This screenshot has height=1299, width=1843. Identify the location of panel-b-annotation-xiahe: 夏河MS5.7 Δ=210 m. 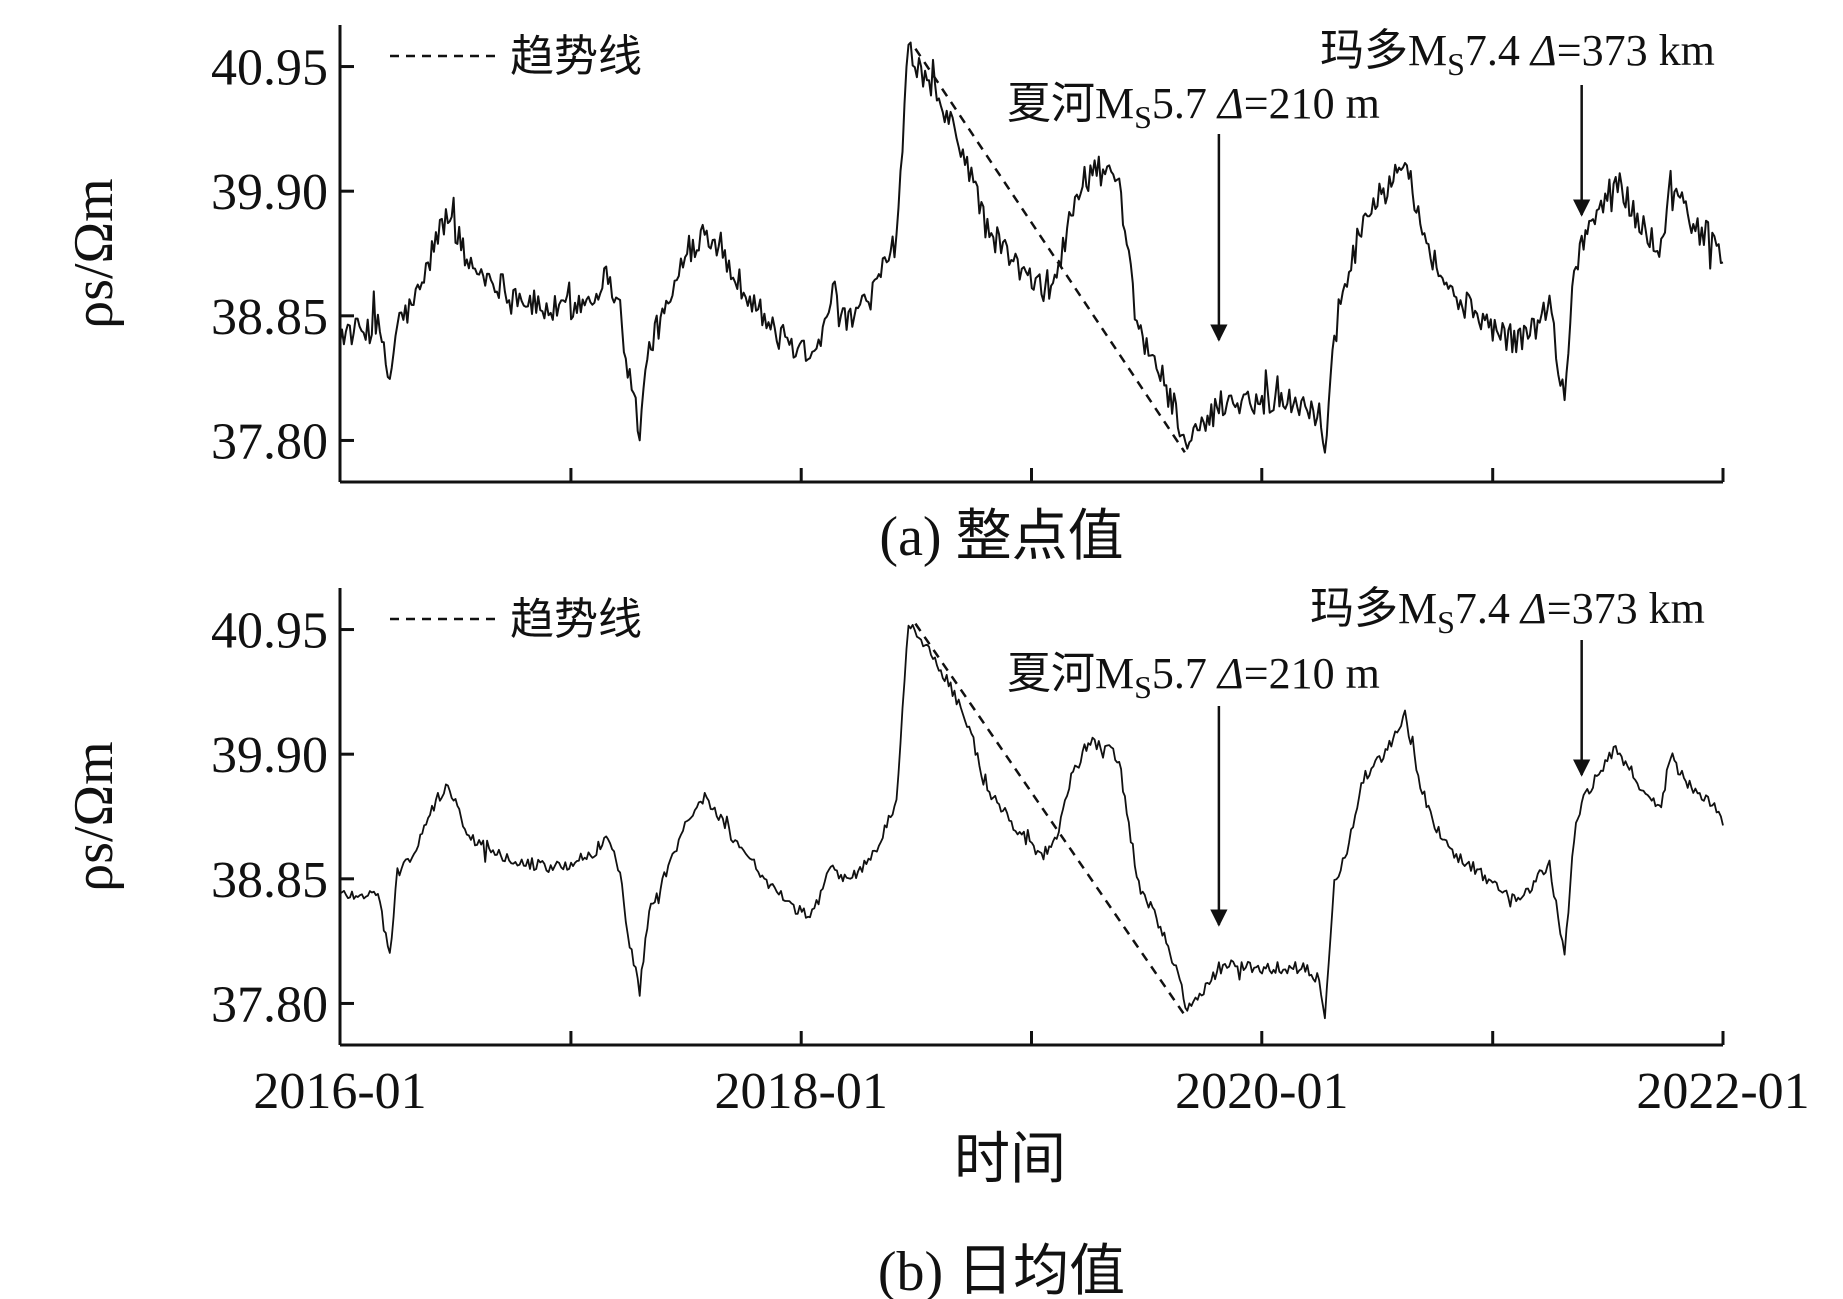
(1193, 677).